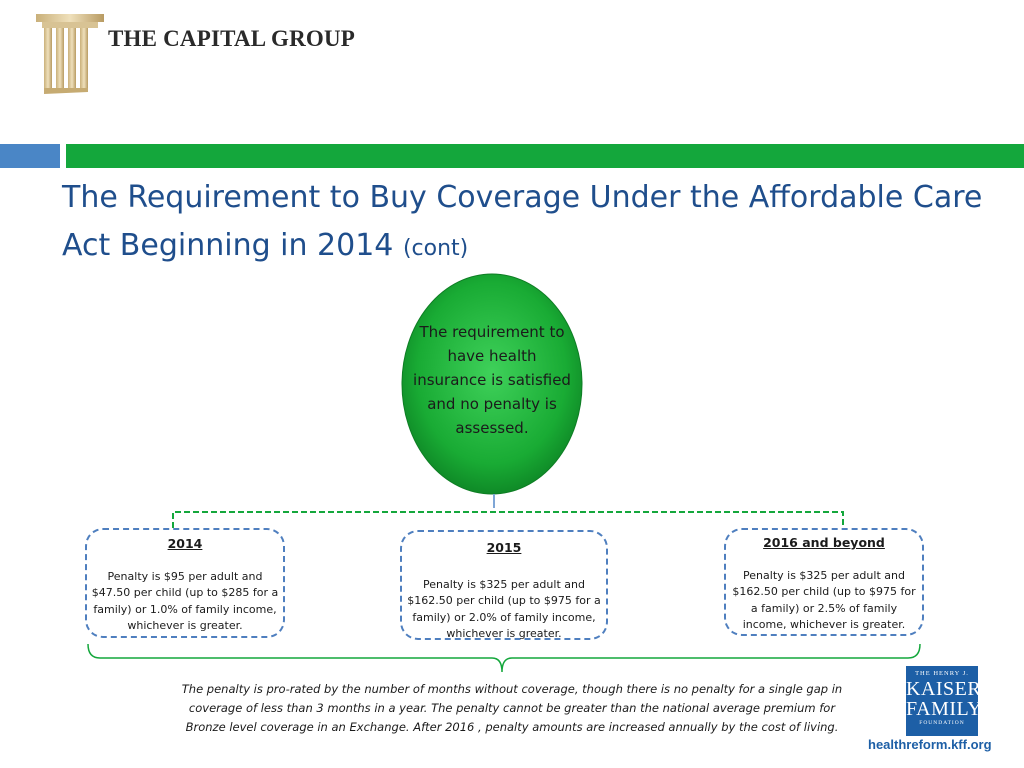 The image size is (1024, 768). I want to click on kff-logo-foundation: FOUNDATION, so click(942, 723).